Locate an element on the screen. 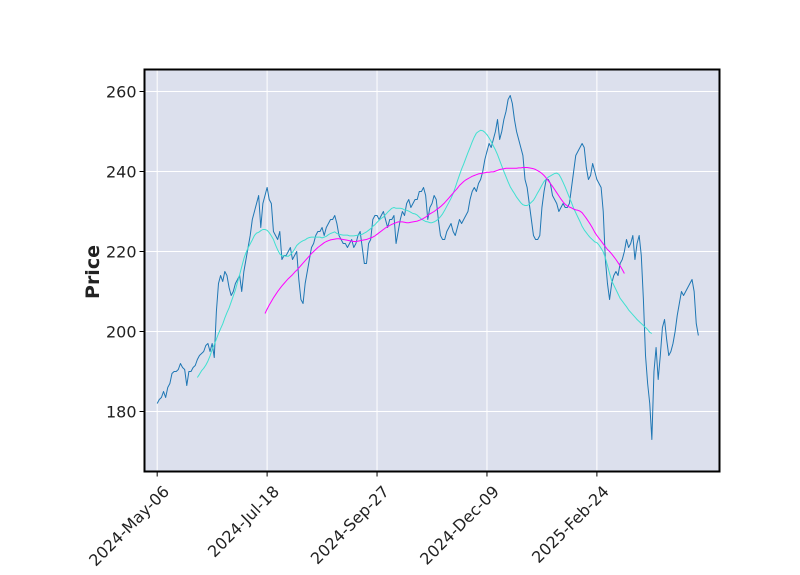 The width and height of the screenshot is (800, 575). x-tick-label: 2025-Feb-24 is located at coordinates (570, 524).